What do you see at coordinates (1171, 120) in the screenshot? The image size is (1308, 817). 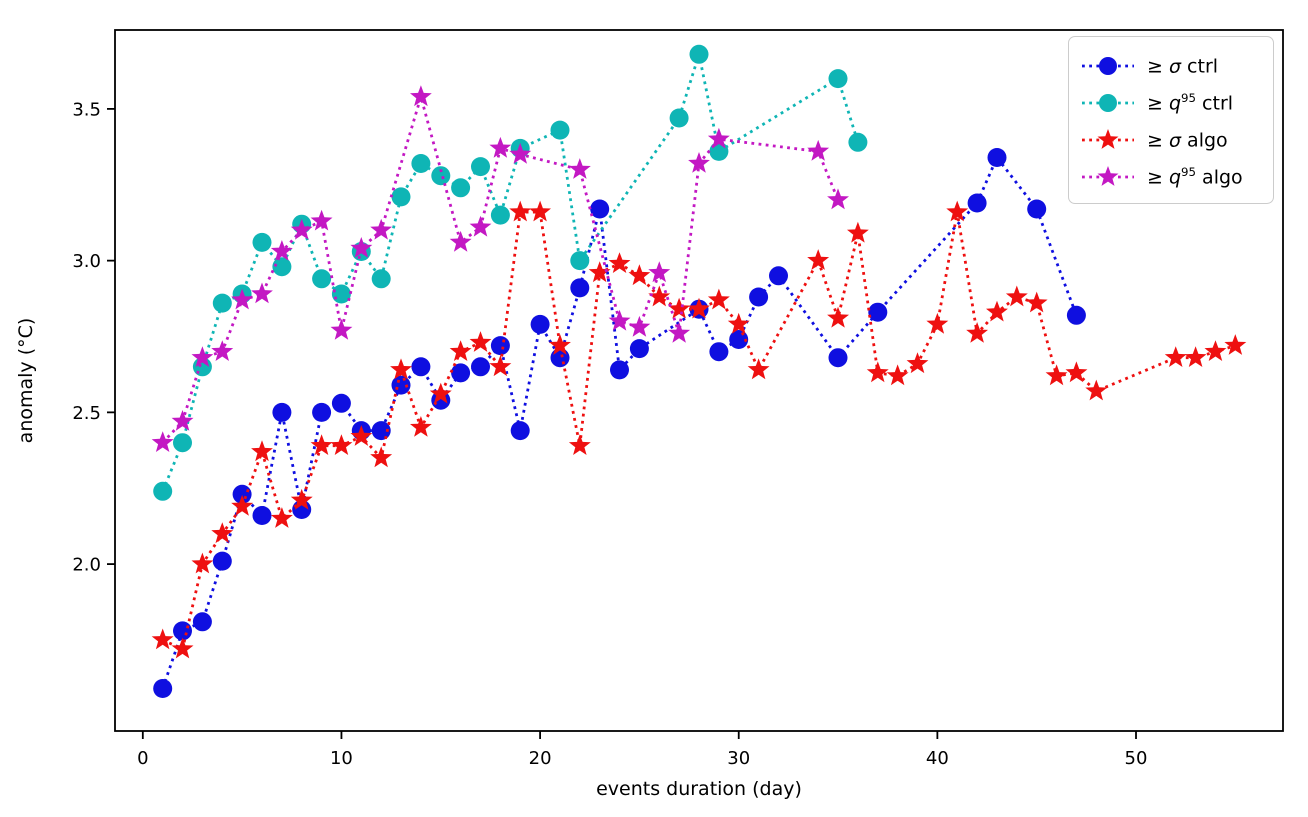 I see `legend: ≥ σ ctrl ≥ q95 ctrl ≥ σ algo ≥ q95 algo` at bounding box center [1171, 120].